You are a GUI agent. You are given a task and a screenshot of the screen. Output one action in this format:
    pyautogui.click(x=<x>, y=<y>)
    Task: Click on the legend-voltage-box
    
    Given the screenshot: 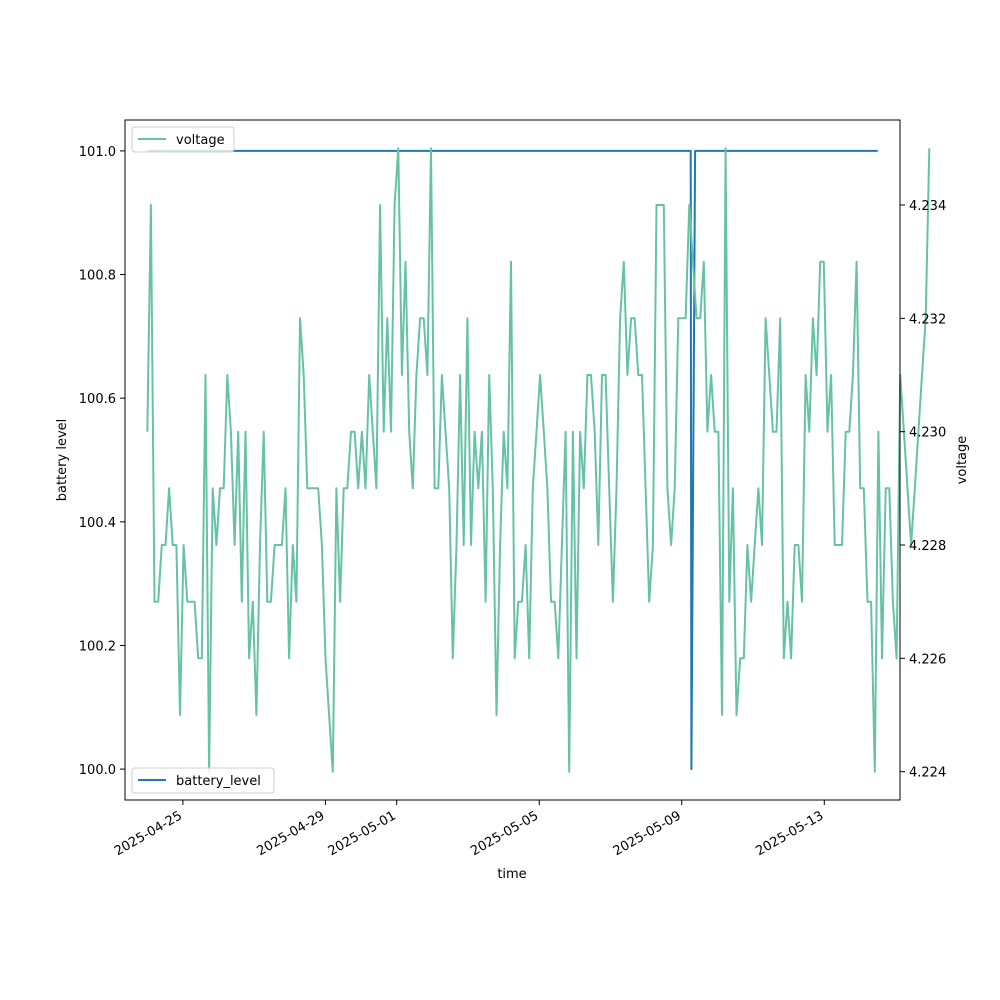 What is the action you would take?
    pyautogui.click(x=183, y=139)
    